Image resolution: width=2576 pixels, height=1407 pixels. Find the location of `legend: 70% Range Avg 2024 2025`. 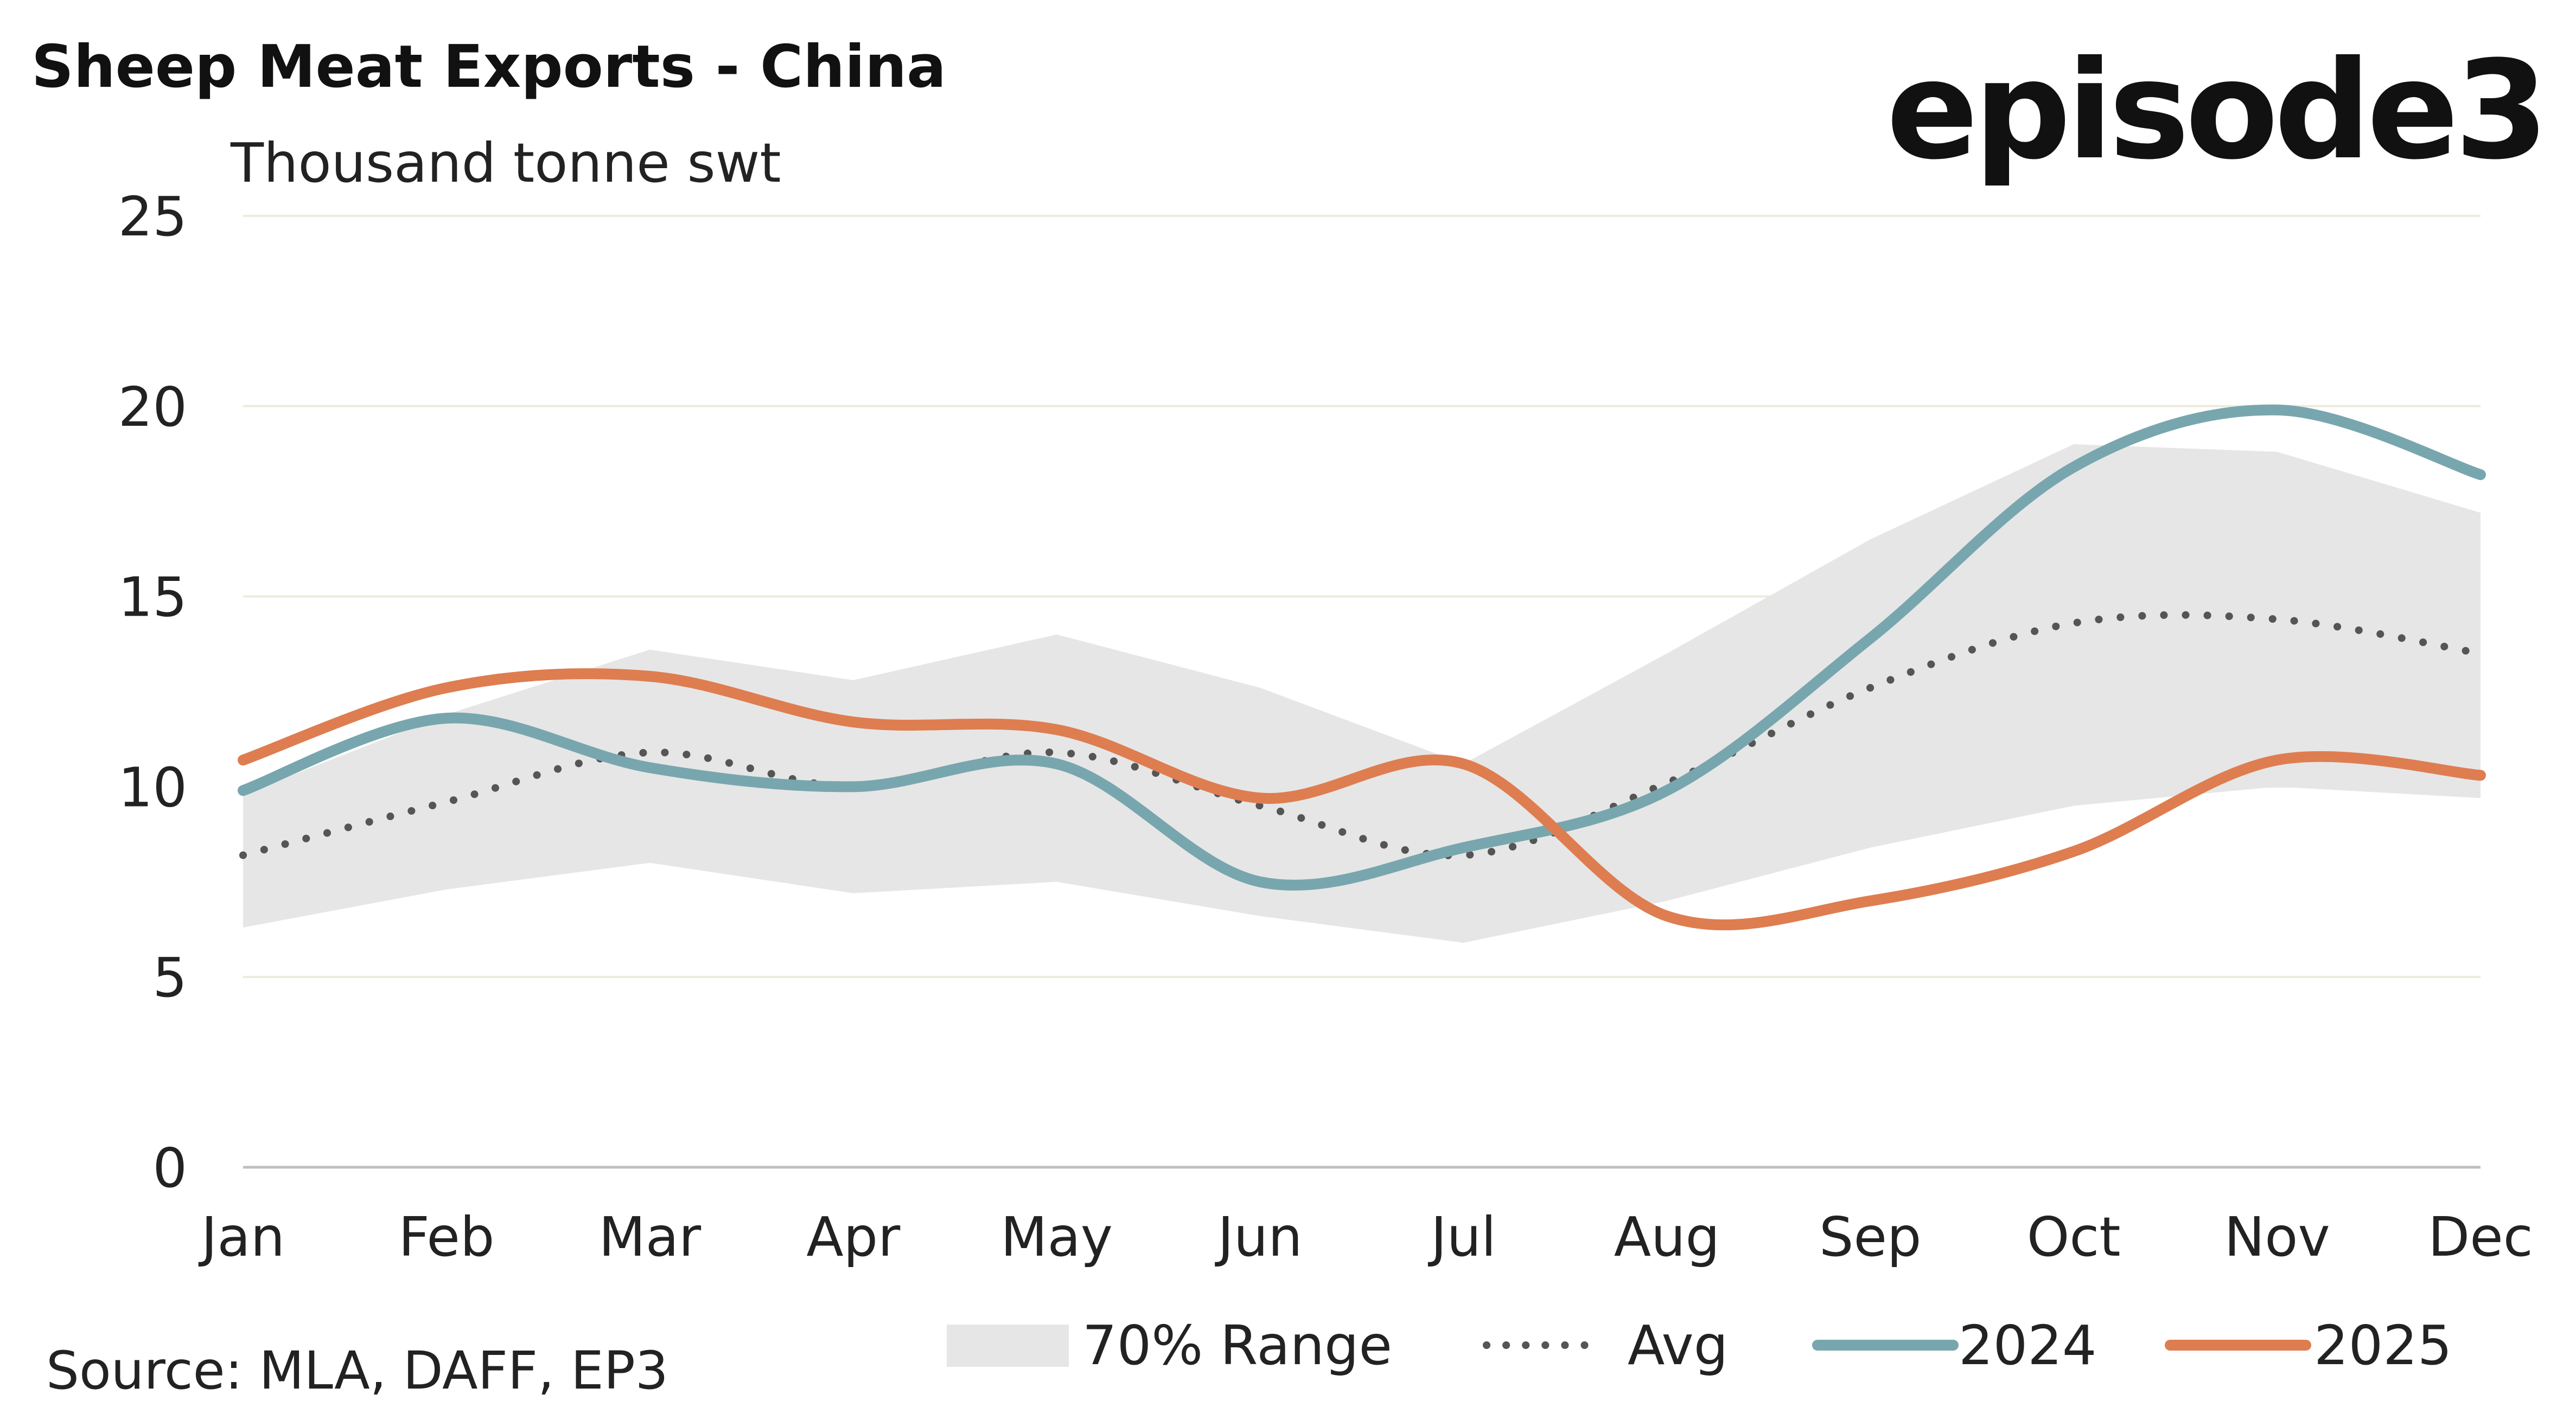

legend: 70% Range Avg 2024 2025 is located at coordinates (1699, 1345).